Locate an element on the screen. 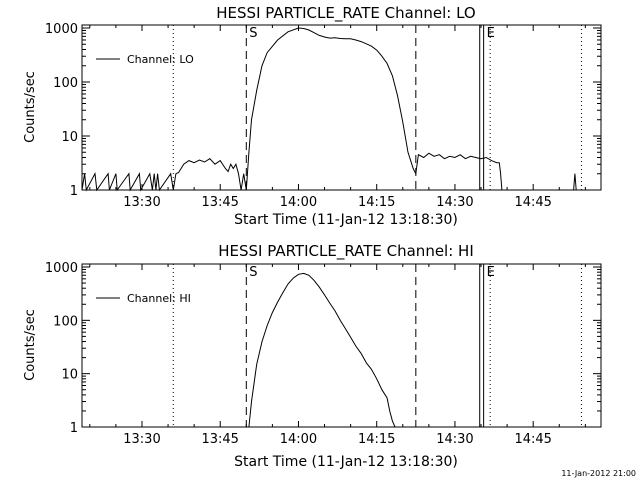 The image size is (640, 480). legend-entry: Channel: LO is located at coordinates (160, 59).